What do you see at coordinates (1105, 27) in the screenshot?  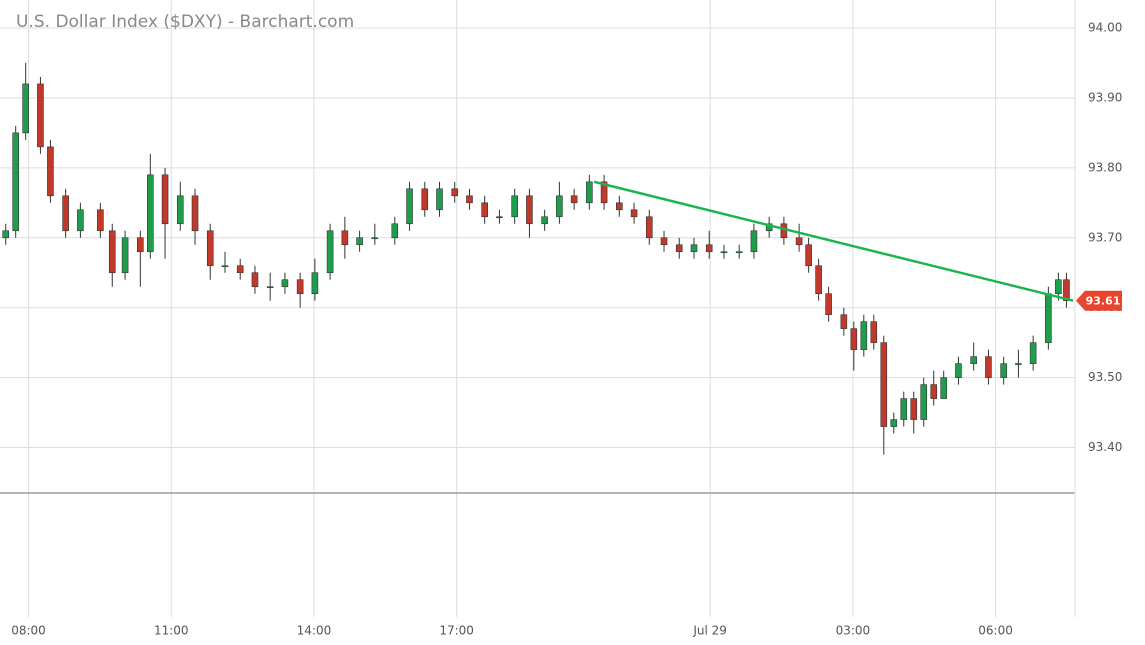 I see `y-tick-label: 94.00` at bounding box center [1105, 27].